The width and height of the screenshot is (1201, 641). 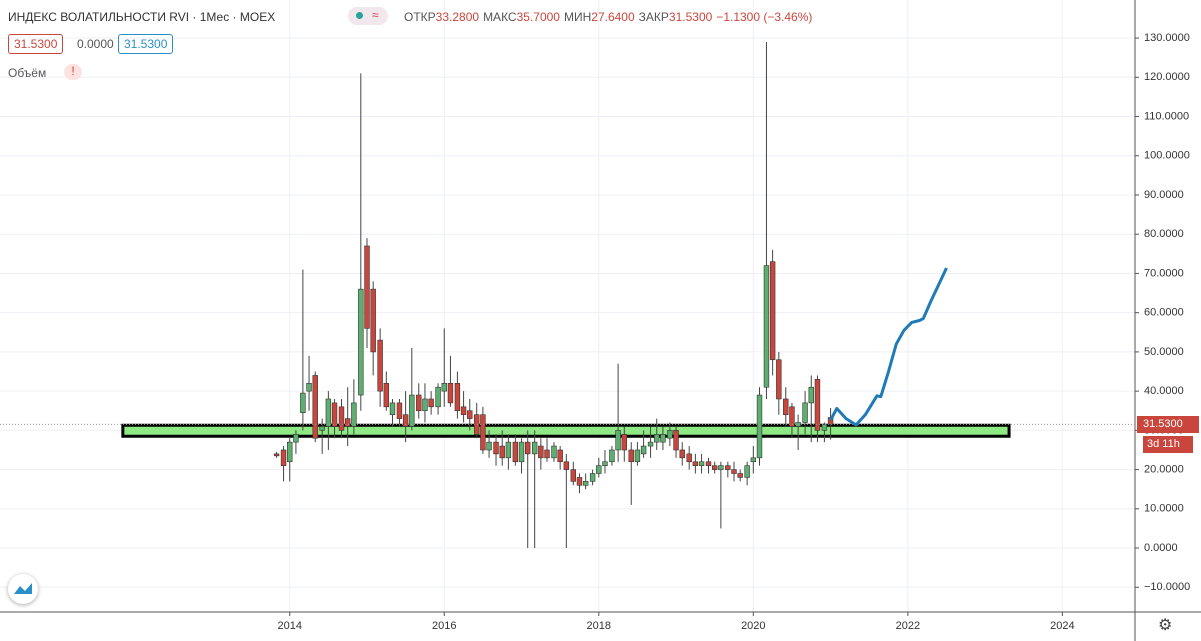 What do you see at coordinates (1167, 38) in the screenshot?
I see `y-tick-label: 130.0000` at bounding box center [1167, 38].